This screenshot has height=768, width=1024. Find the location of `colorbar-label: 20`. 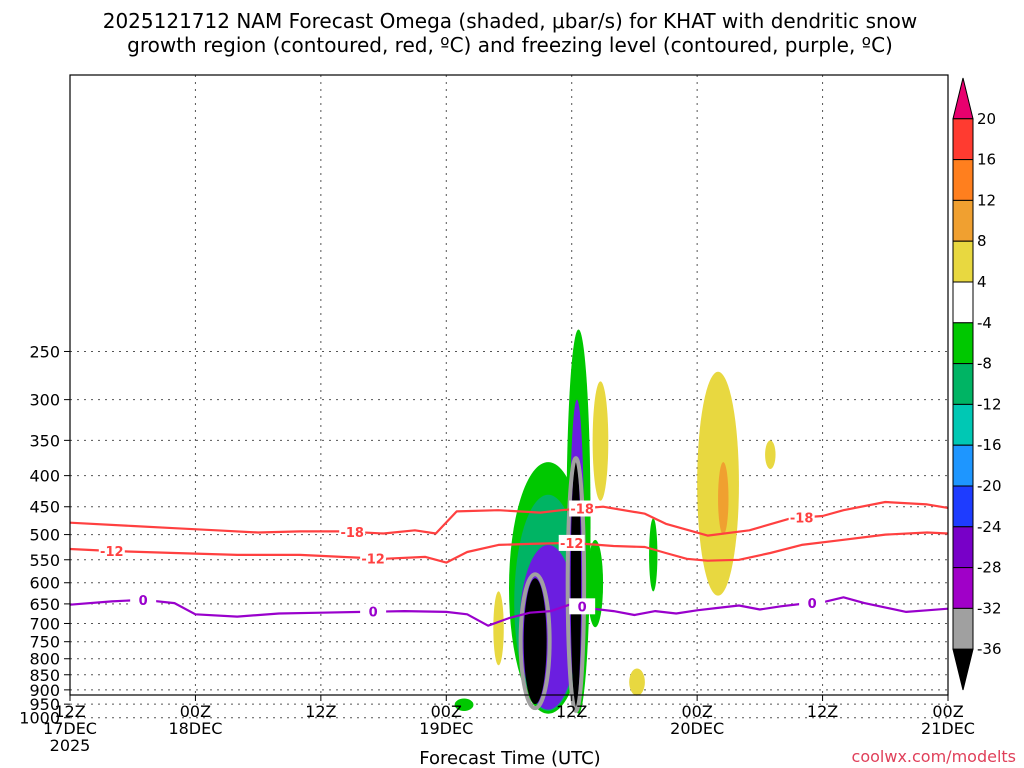

colorbar-label: 20 is located at coordinates (986, 119).